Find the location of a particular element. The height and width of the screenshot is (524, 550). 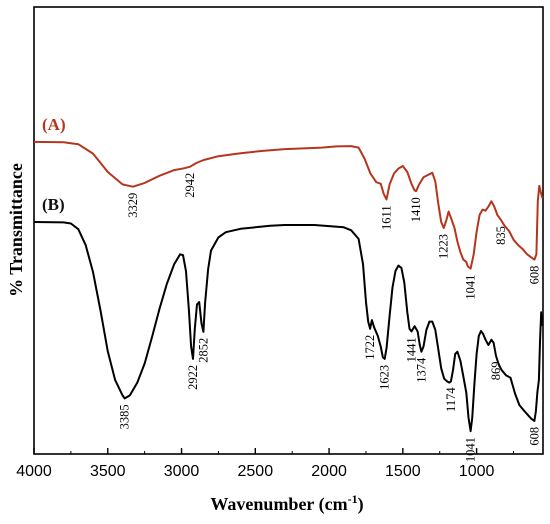

x-tick-label-2500: 2500 is located at coordinates (256, 471).